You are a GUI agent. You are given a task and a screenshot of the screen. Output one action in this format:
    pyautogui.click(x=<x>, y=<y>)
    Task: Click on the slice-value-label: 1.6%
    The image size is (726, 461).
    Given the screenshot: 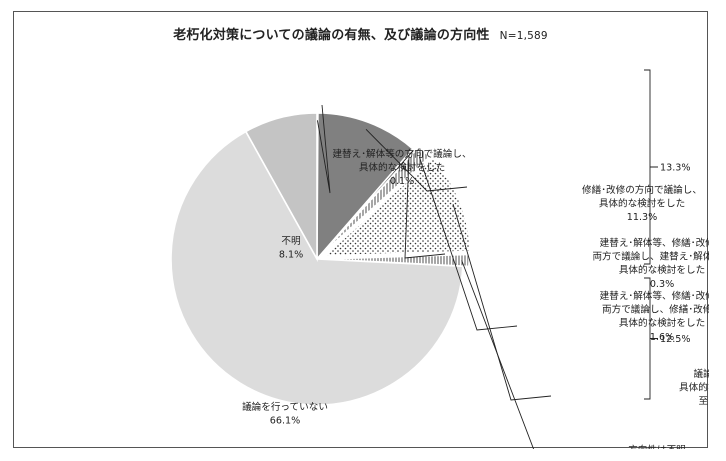 What is the action you would take?
    pyautogui.click(x=662, y=337)
    